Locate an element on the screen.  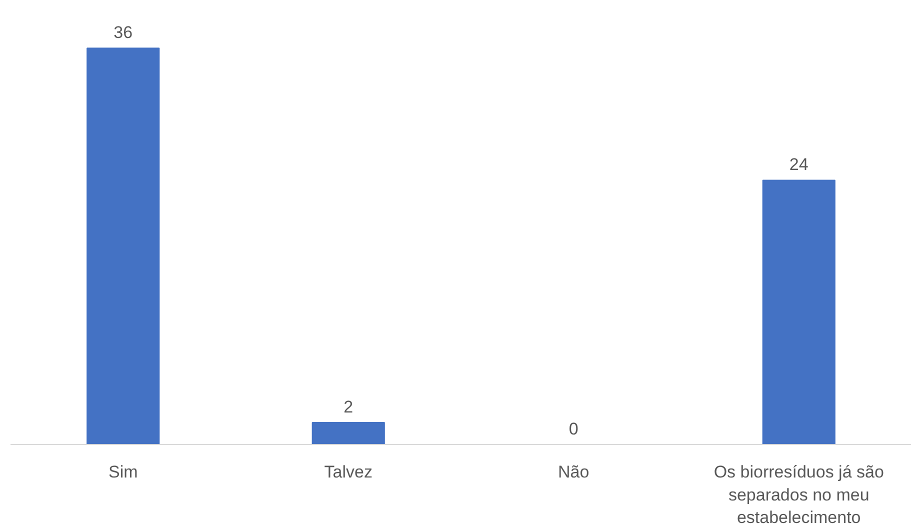
data-label: 2 is located at coordinates (349, 406).